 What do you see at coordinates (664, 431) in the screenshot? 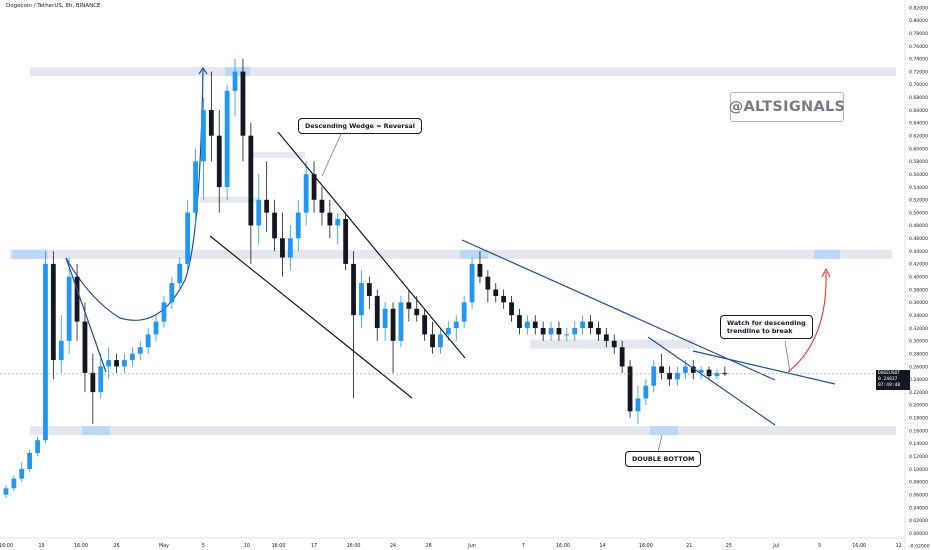
I see `zone-highlight` at bounding box center [664, 431].